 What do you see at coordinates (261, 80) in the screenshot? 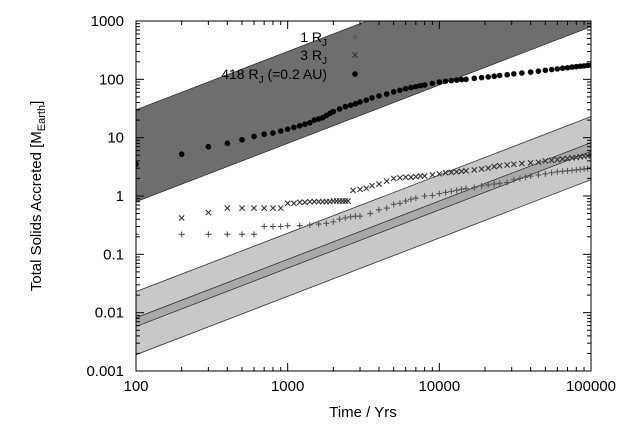
I see `legend-label-418rj-sub: J` at bounding box center [261, 80].